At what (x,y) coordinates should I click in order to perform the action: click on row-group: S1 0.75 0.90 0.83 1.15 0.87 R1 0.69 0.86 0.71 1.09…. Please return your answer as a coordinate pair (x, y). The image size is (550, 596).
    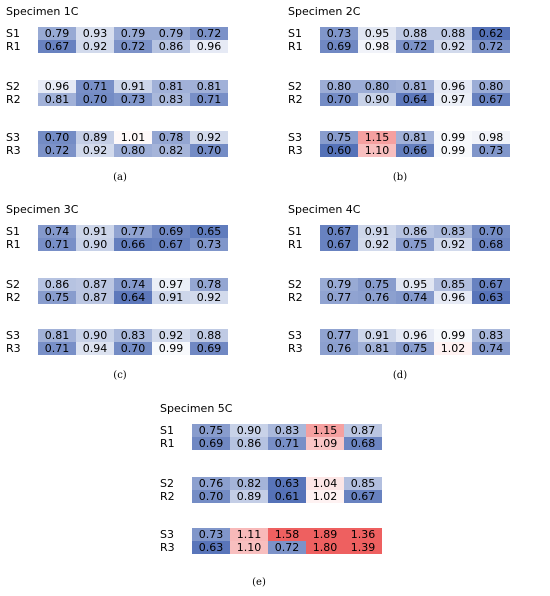
    Looking at the image, I should click on (271, 437).